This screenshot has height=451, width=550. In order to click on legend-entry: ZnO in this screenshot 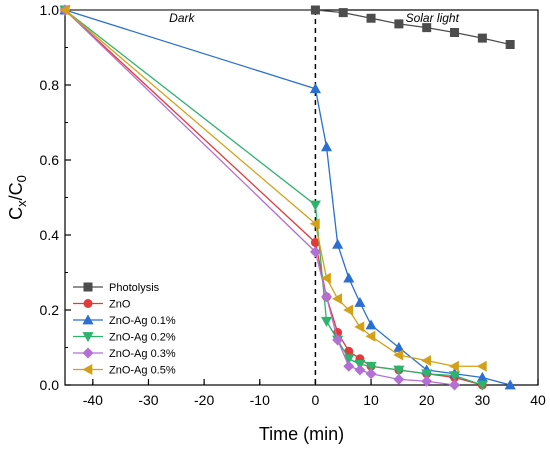, I will do `click(102, 305)`.